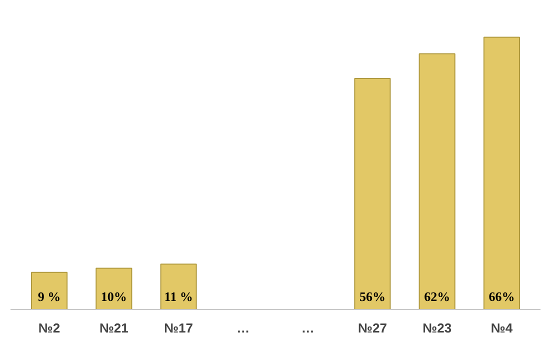  I want to click on x-tick-label: №21, so click(113, 328).